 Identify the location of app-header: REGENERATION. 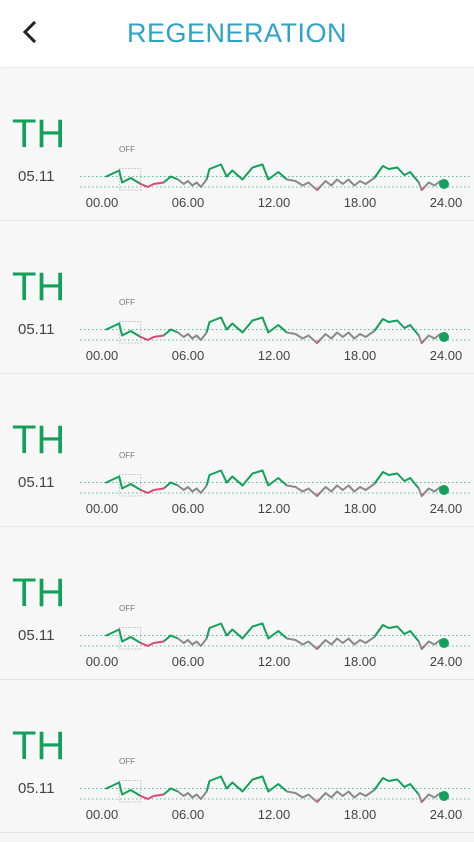
(237, 33).